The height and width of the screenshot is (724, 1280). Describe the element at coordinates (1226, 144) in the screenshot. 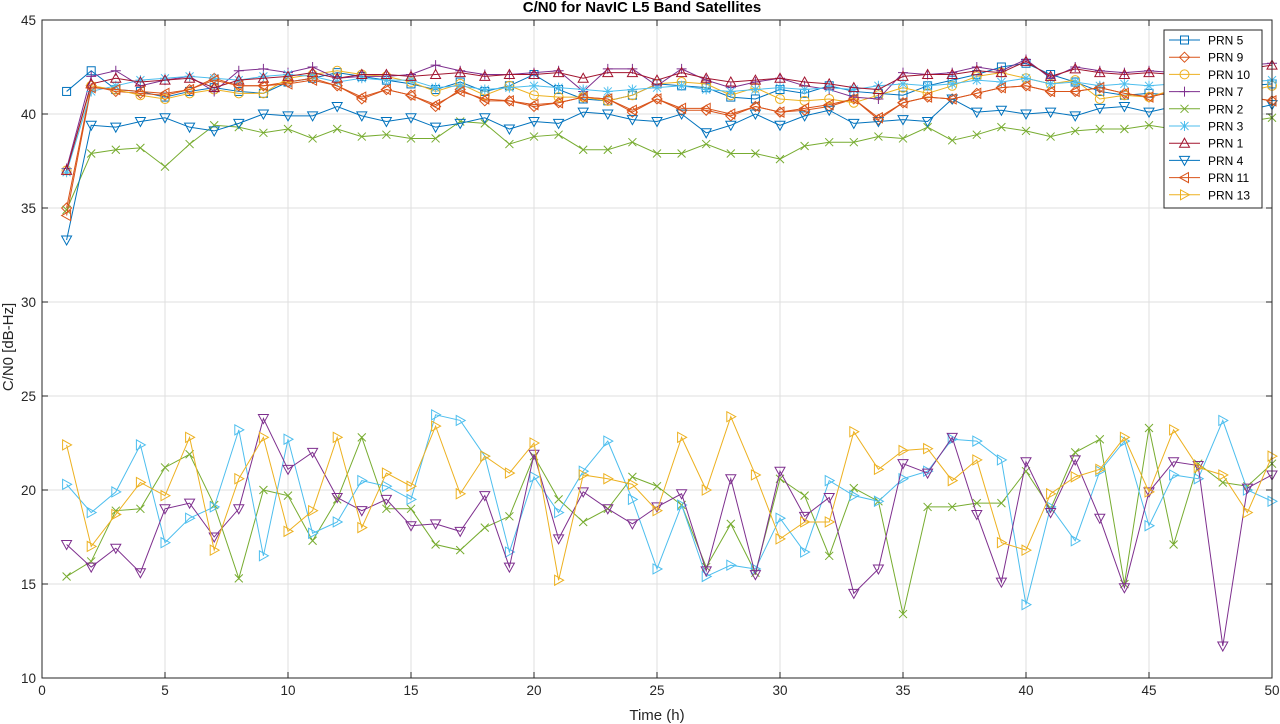

I see `legend-label: PRN 1` at that location.